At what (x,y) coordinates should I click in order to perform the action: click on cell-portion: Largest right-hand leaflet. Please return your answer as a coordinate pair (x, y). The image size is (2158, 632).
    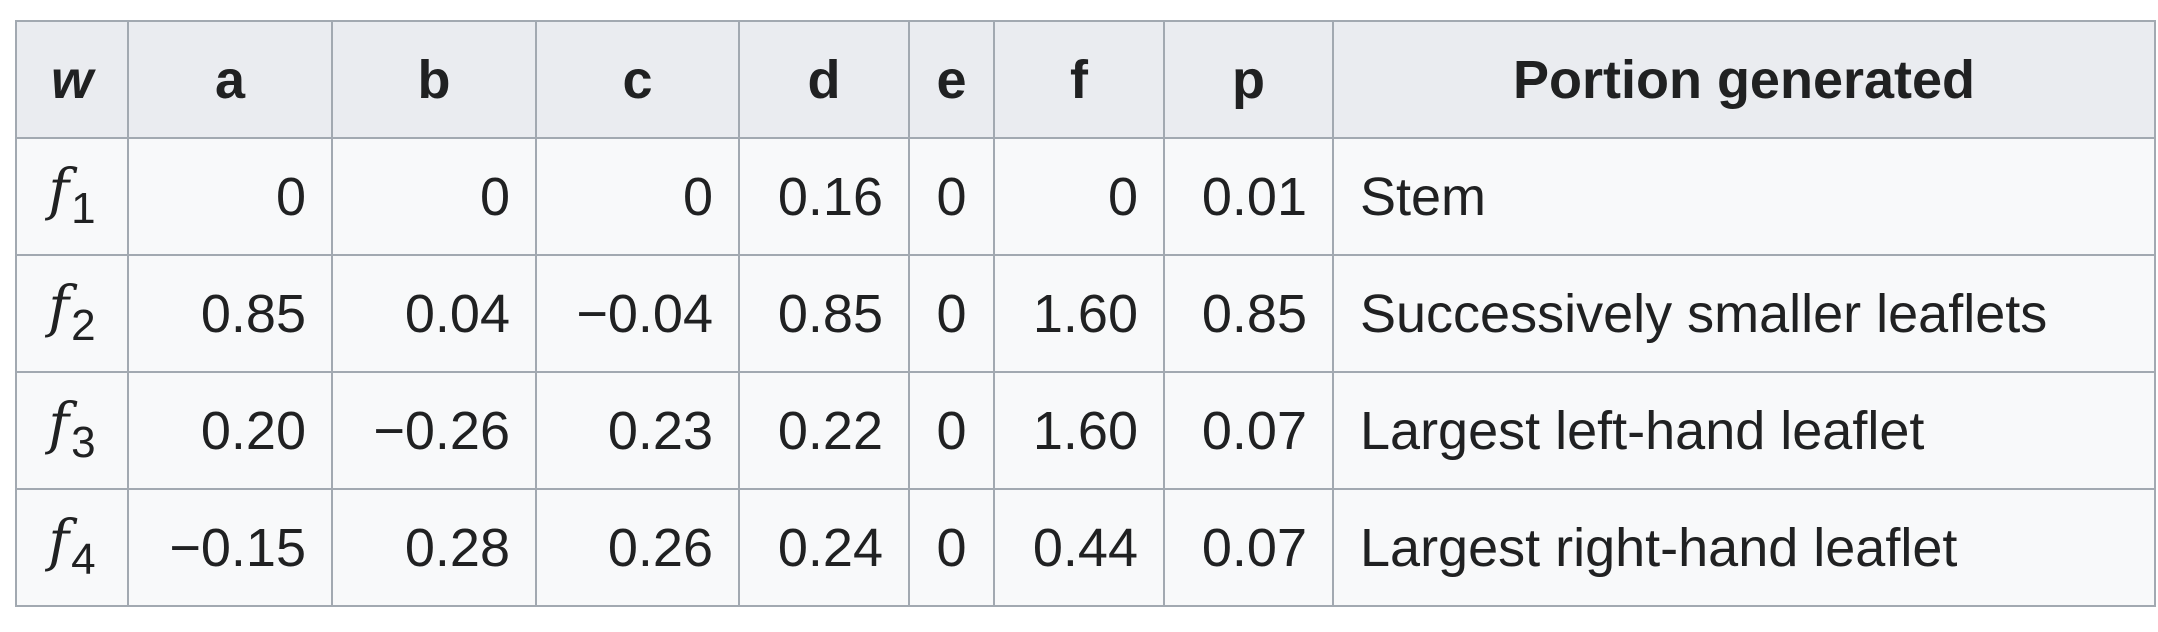
    Looking at the image, I should click on (1744, 547).